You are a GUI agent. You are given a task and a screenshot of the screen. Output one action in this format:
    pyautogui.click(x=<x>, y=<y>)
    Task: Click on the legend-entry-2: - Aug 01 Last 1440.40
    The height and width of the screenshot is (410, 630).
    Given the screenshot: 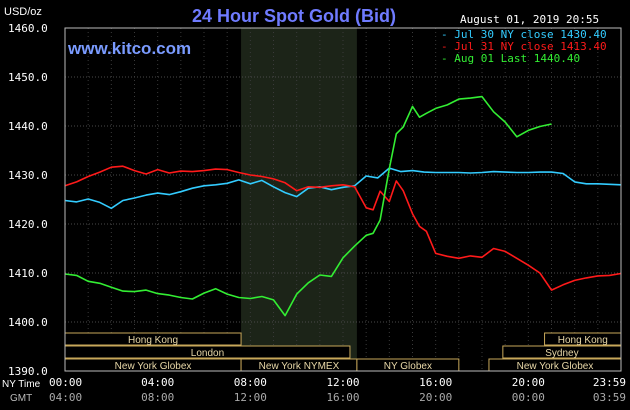 What is the action you would take?
    pyautogui.click(x=510, y=58)
    